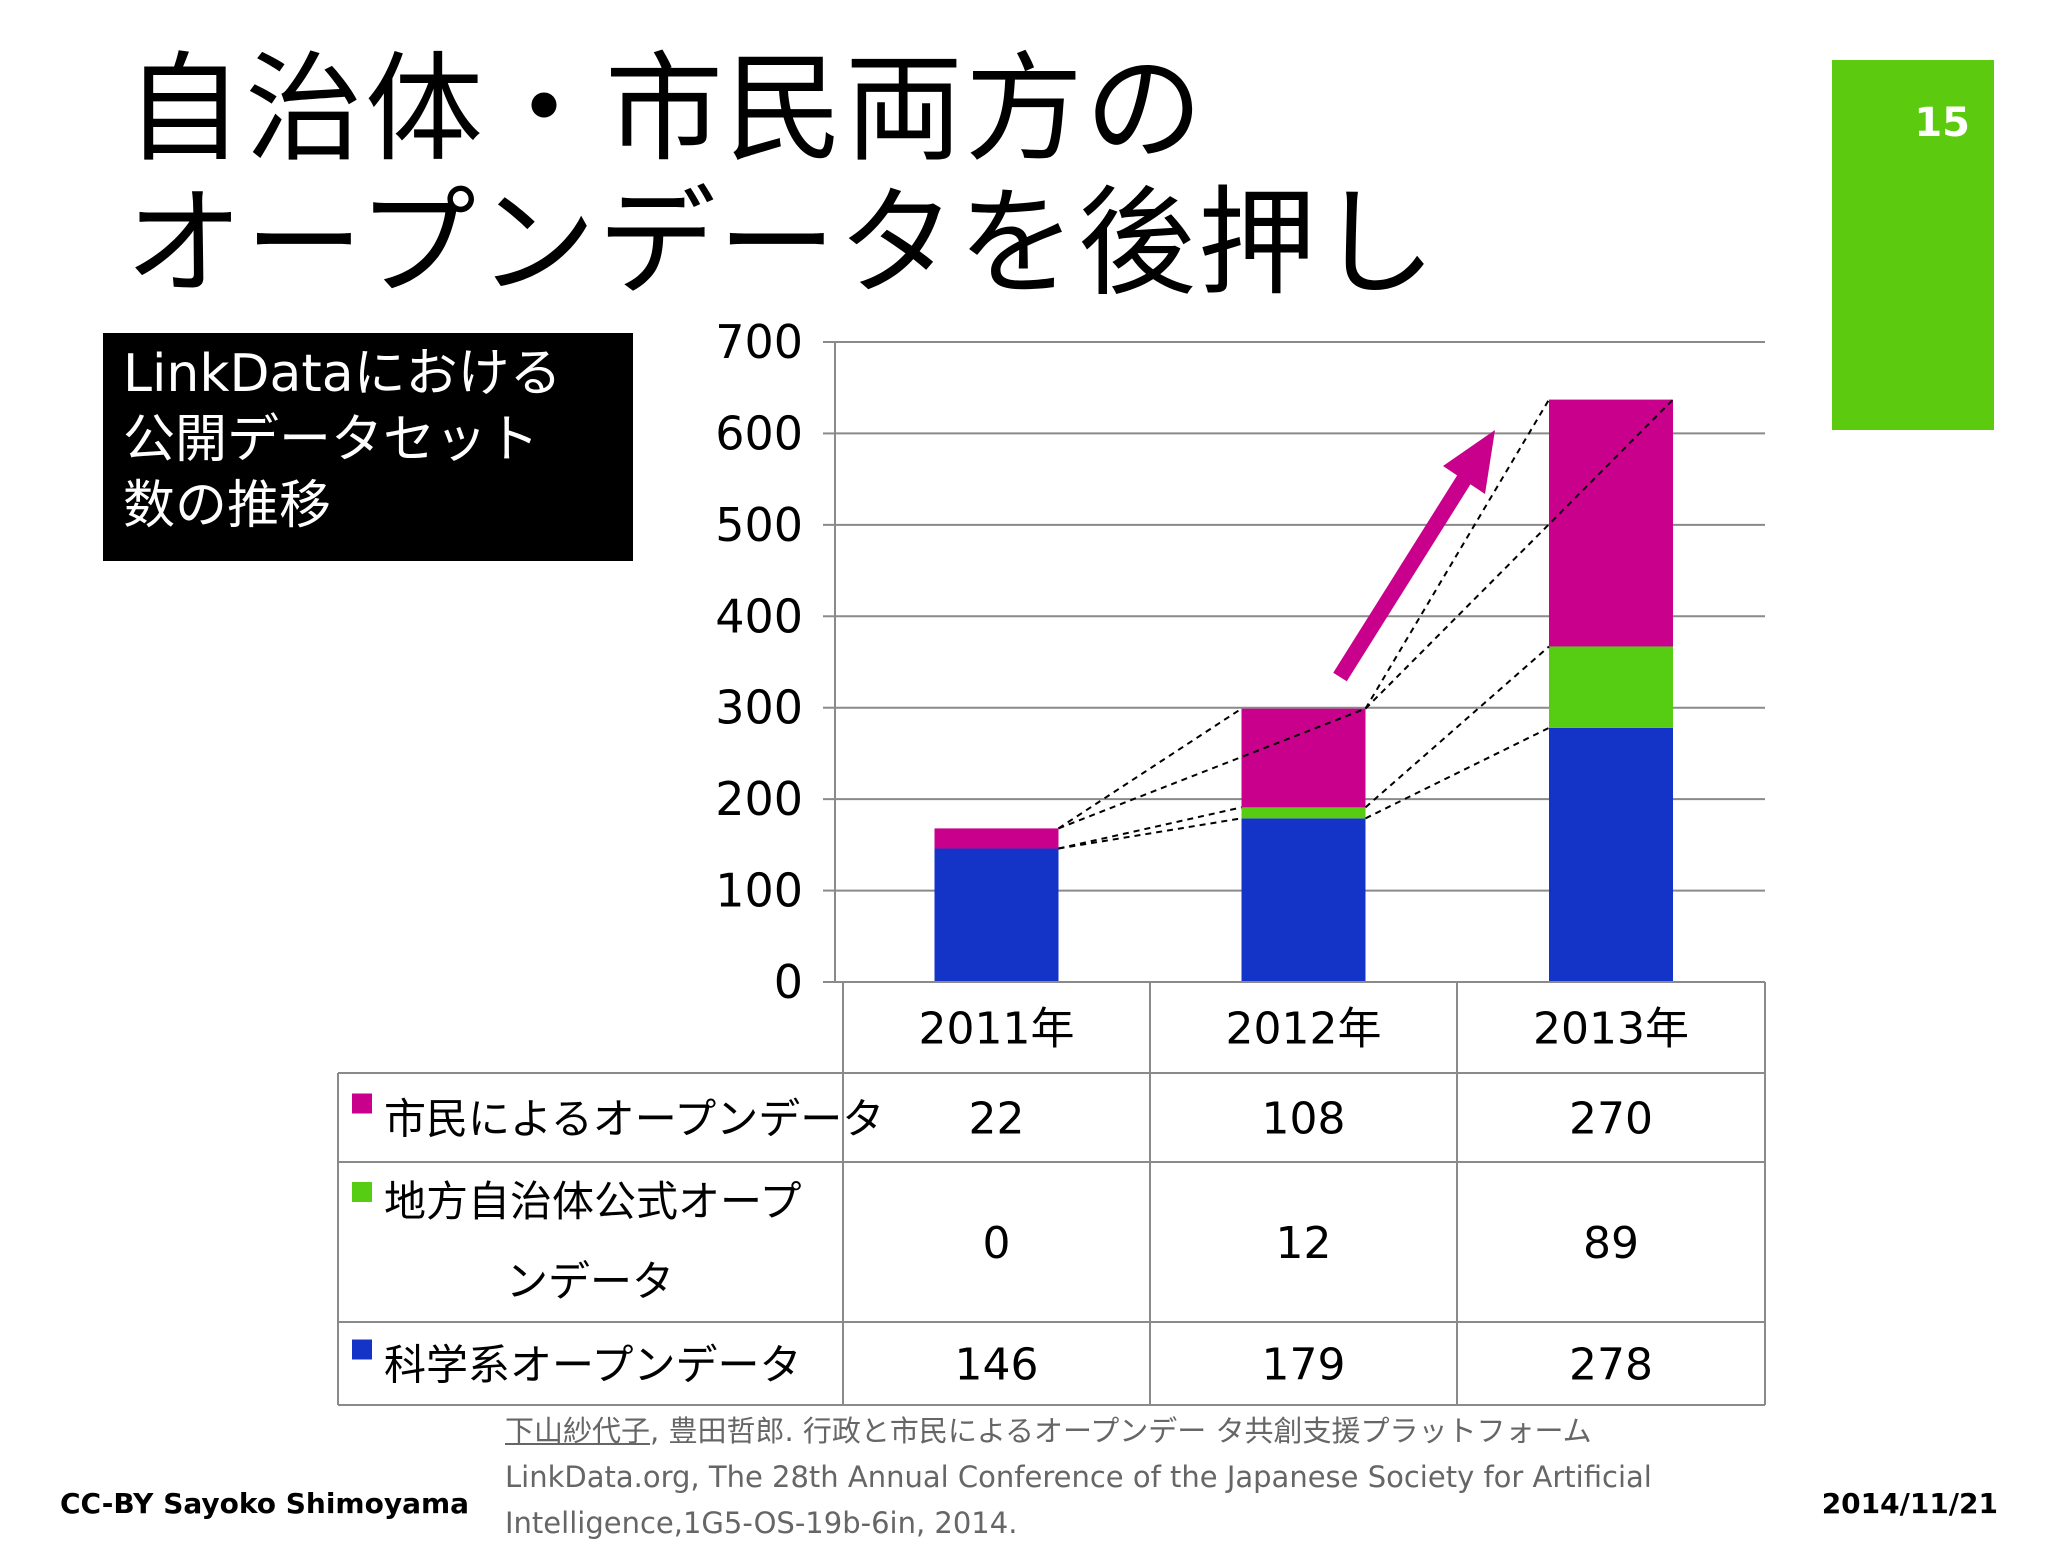 Image resolution: width=2048 pixels, height=1546 pixels. Describe the element at coordinates (634, 1119) in the screenshot. I see `legend-label: 市民によるオープンデータ` at that location.